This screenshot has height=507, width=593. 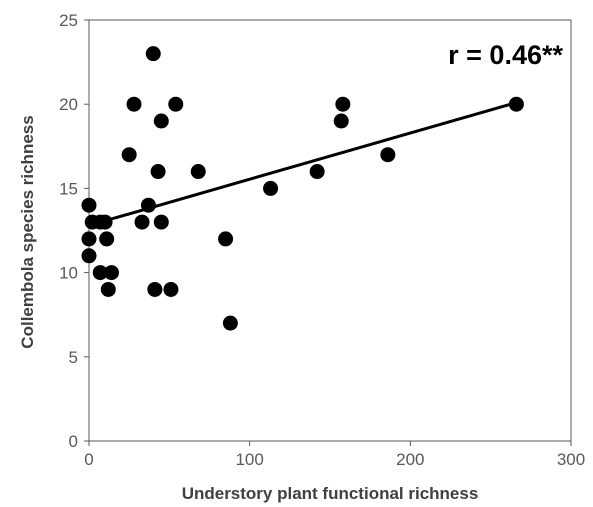 I want to click on y-tick-label: 15, so click(x=68, y=188).